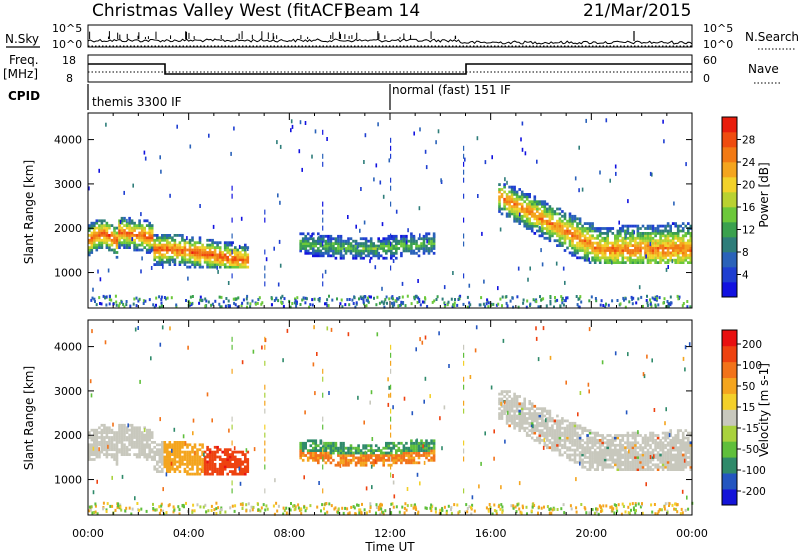 This screenshot has height=558, width=800. Describe the element at coordinates (24, 96) in the screenshot. I see `cpid-label: CPID` at that location.